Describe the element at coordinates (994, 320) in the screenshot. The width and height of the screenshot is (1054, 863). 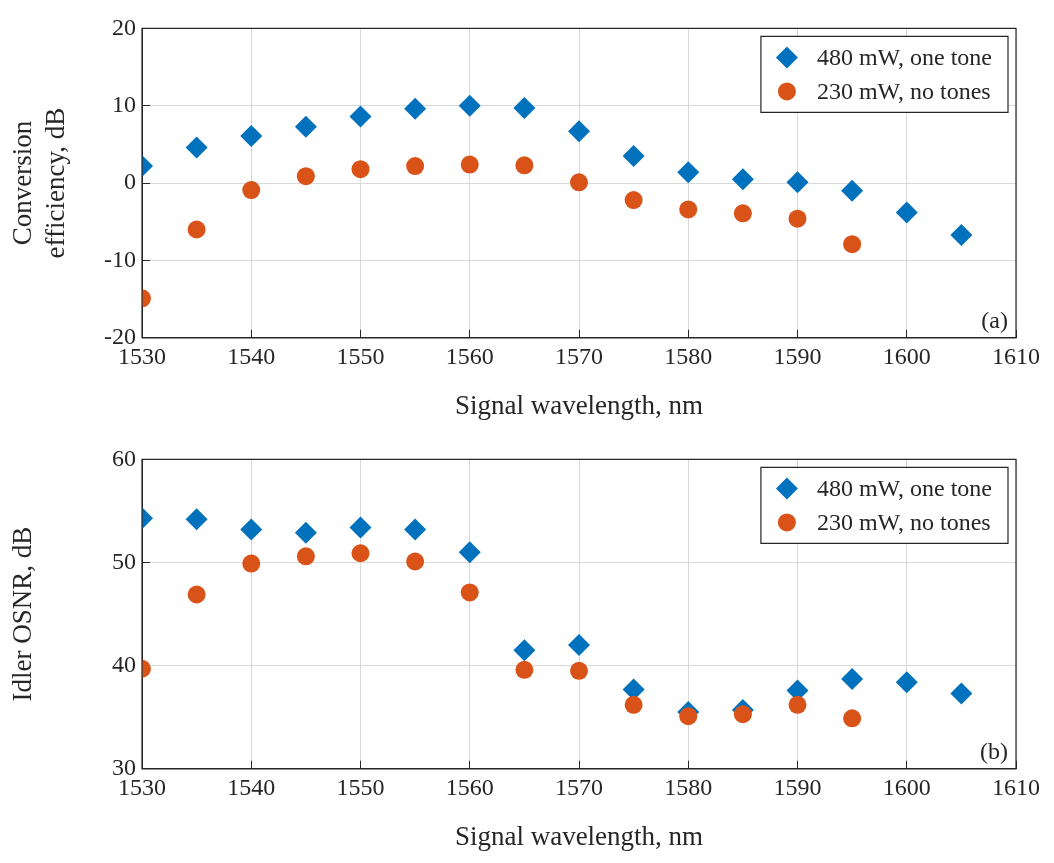
I see `annotation: (a)` at that location.